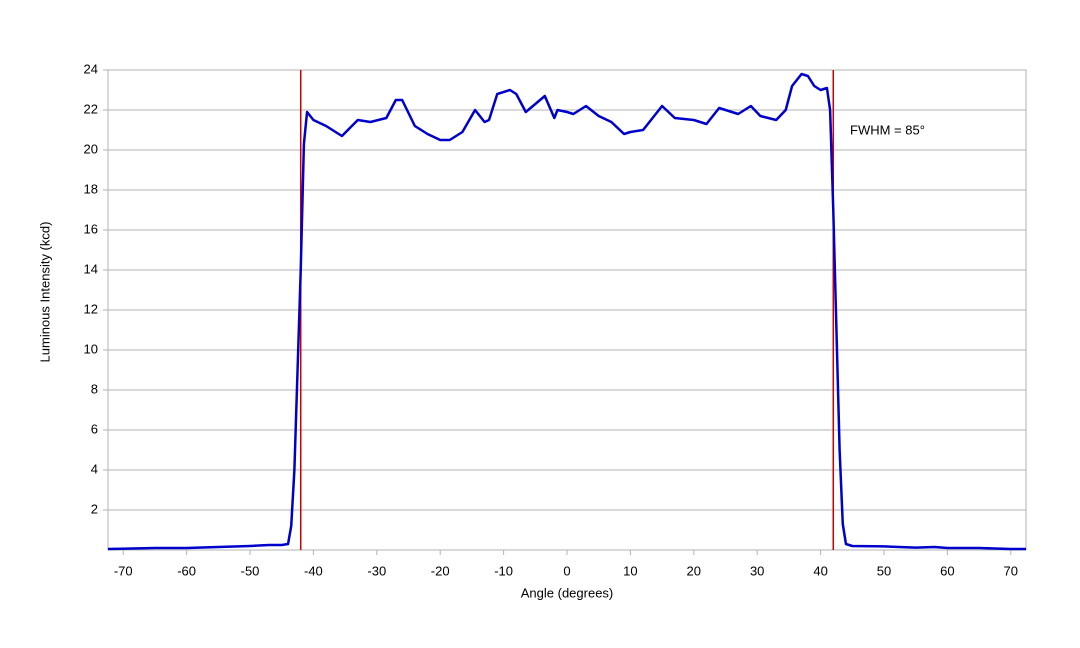 This screenshot has height=648, width=1080. I want to click on y-tick-label: 6, so click(94, 428).